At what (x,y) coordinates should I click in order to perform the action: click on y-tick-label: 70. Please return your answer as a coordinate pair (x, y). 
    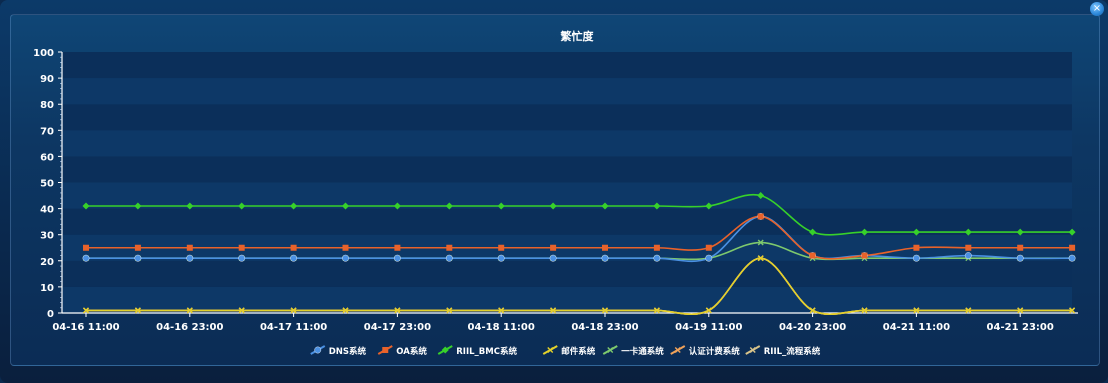
    Looking at the image, I should click on (47, 131).